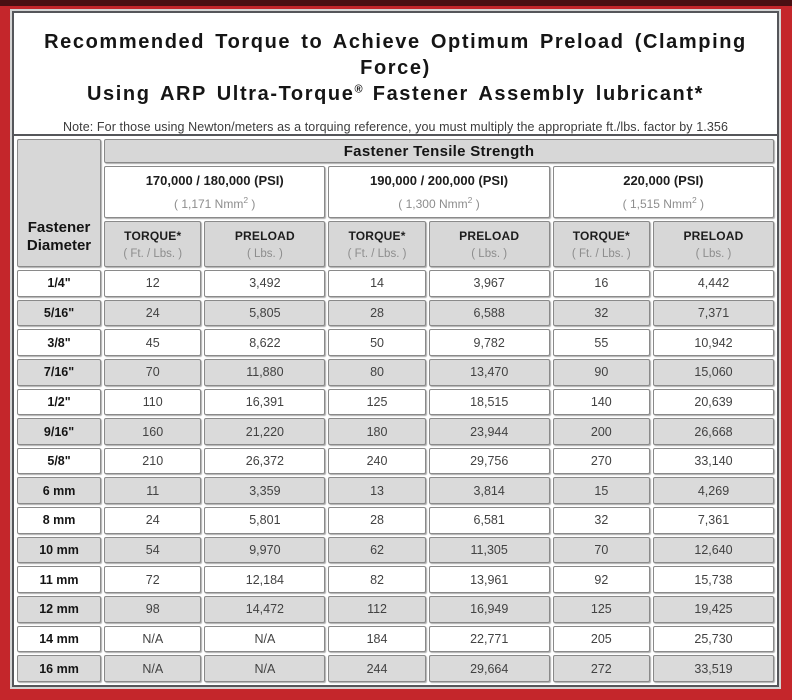 Image resolution: width=792 pixels, height=700 pixels. I want to click on table-cell: 12,640, so click(713, 550).